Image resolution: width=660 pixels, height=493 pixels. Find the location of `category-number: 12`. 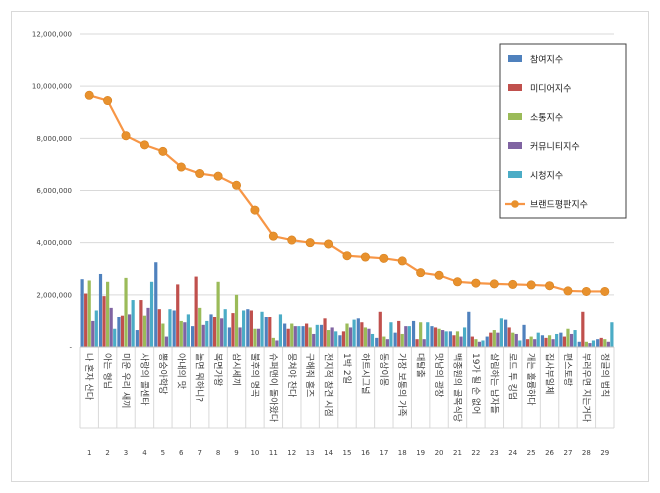

category-number: 12 is located at coordinates (291, 453).